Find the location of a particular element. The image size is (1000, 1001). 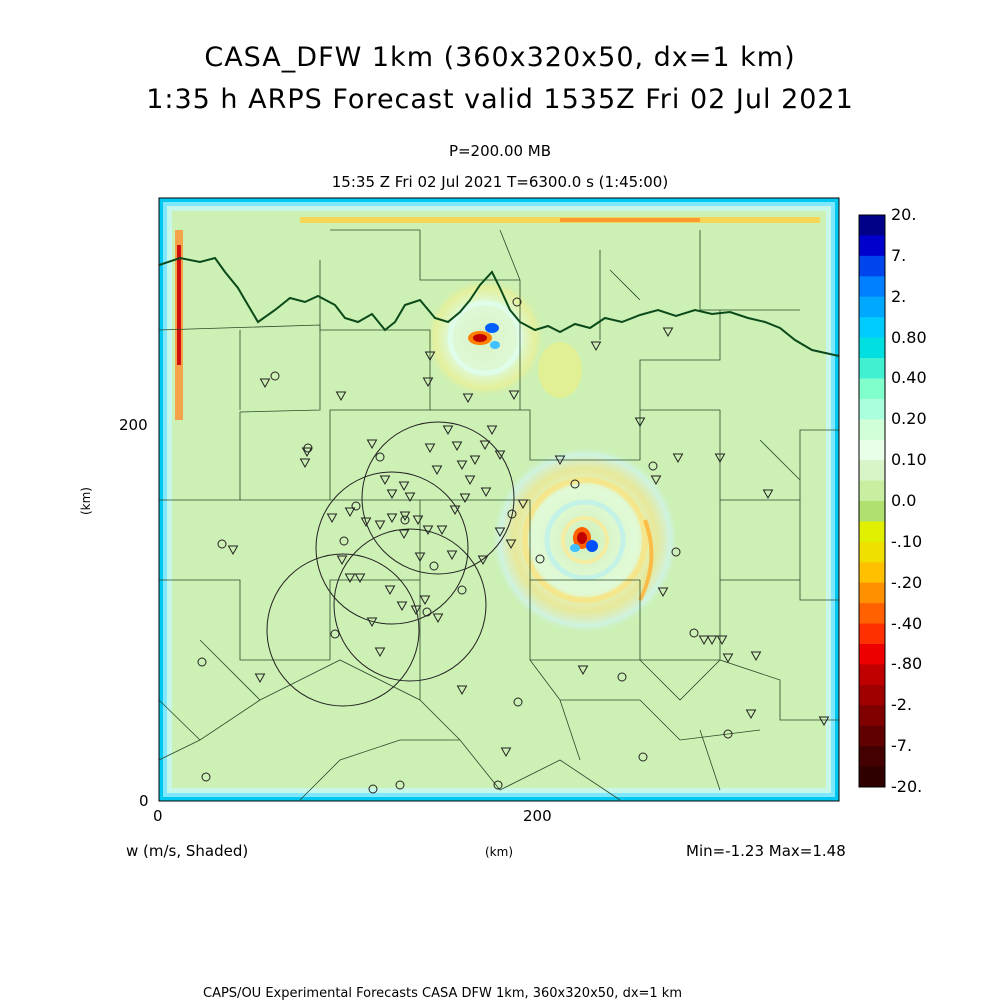

red-river-boundary is located at coordinates (499, 306).